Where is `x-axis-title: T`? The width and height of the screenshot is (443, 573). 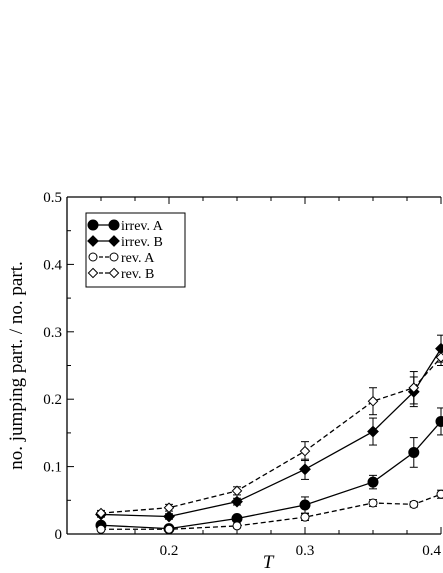
x-axis-title: T is located at coordinates (269, 562).